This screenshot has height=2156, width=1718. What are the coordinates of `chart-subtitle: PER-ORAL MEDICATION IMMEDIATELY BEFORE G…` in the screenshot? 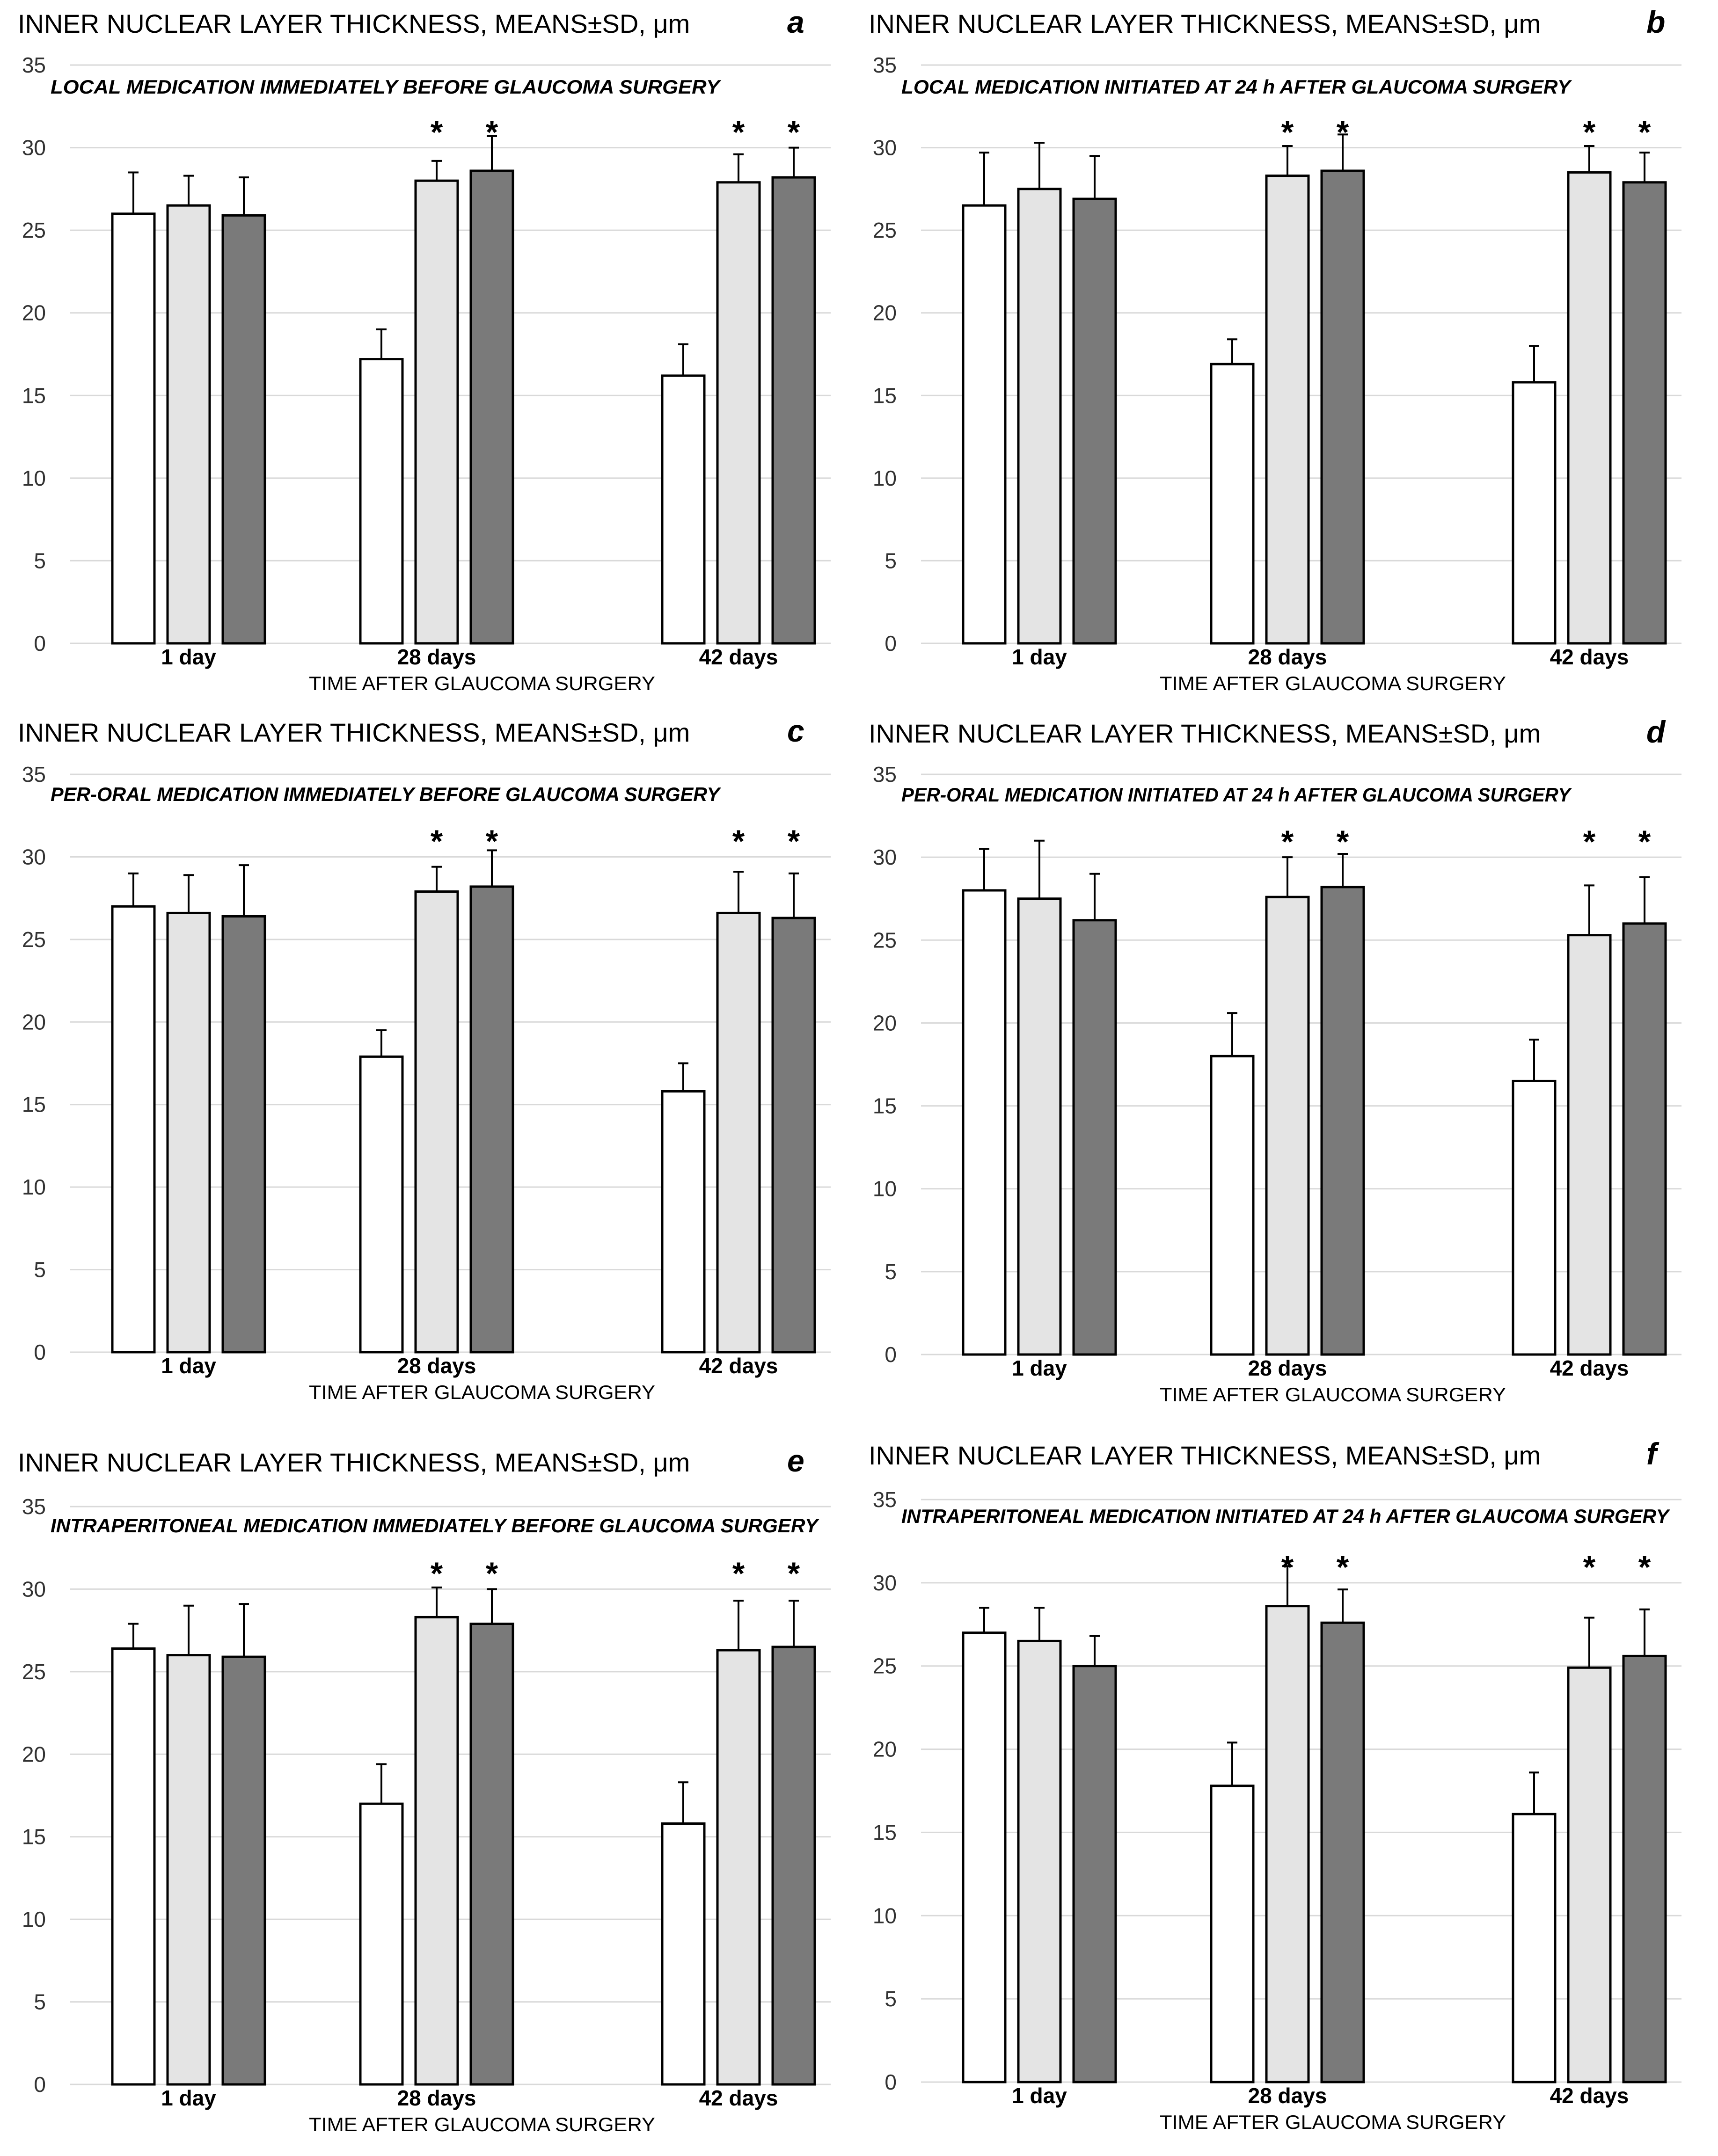 It's located at (387, 794).